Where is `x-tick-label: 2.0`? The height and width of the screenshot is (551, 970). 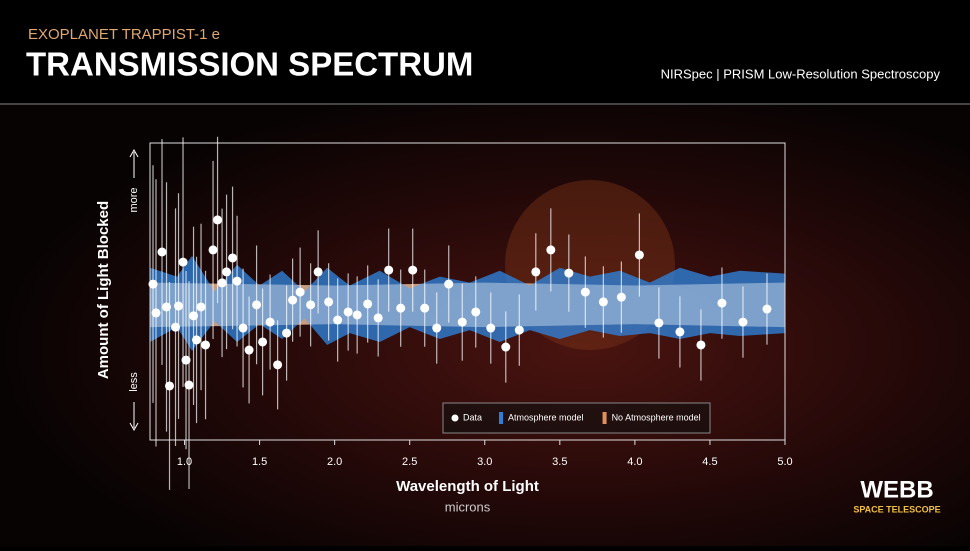
x-tick-label: 2.0 is located at coordinates (334, 462).